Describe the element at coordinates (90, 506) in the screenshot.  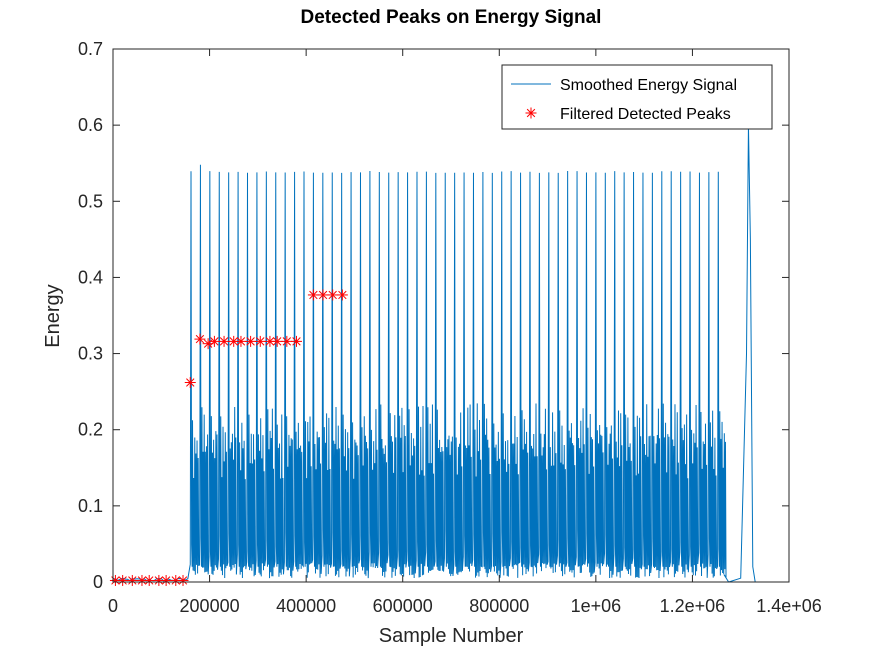
I see `y-tick-label: 0.1` at that location.